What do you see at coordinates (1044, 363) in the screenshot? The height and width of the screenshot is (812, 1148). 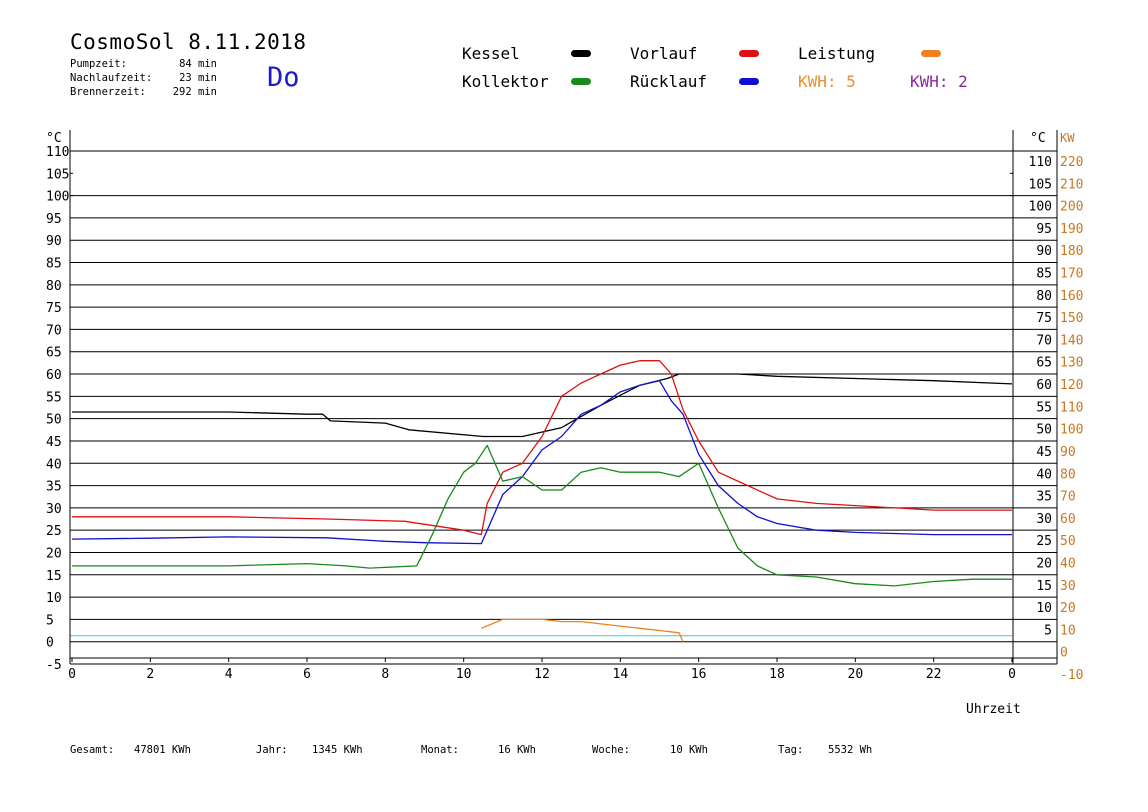 I see `y-tick-right: 65` at bounding box center [1044, 363].